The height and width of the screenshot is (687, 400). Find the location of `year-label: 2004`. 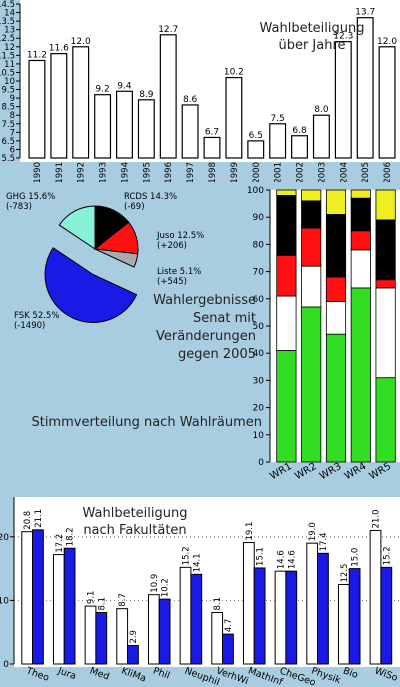

year-label: 2004 is located at coordinates (344, 172).